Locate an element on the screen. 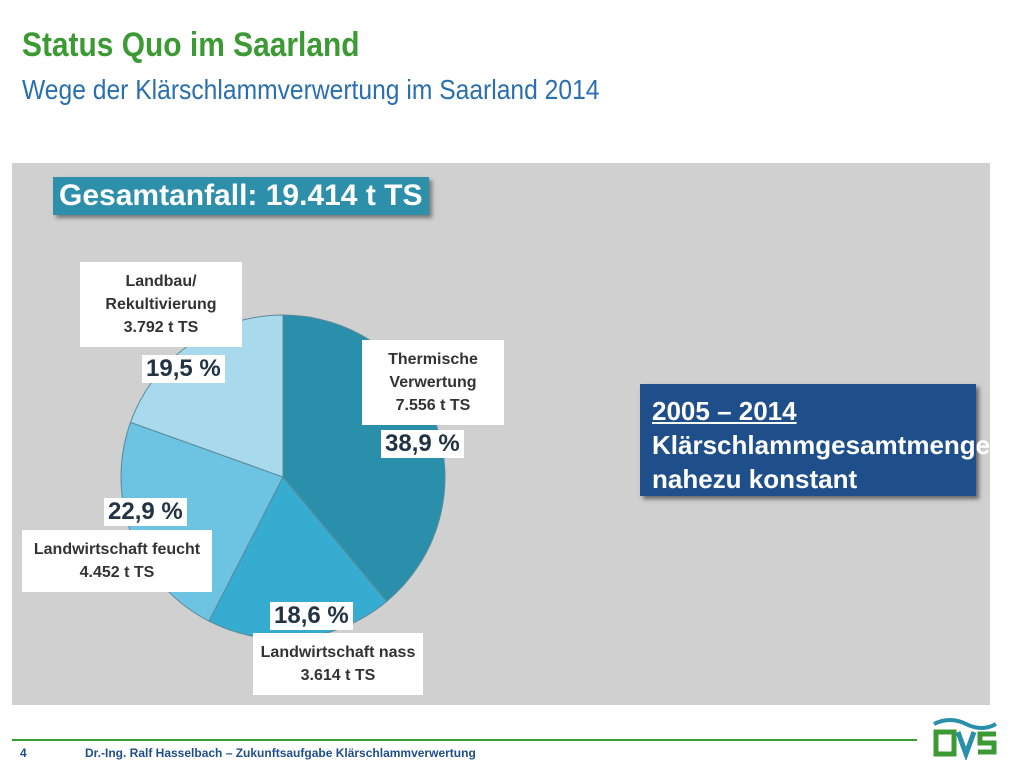 The image size is (1024, 768). category-name: Landwirtschaft nass is located at coordinates (338, 652).